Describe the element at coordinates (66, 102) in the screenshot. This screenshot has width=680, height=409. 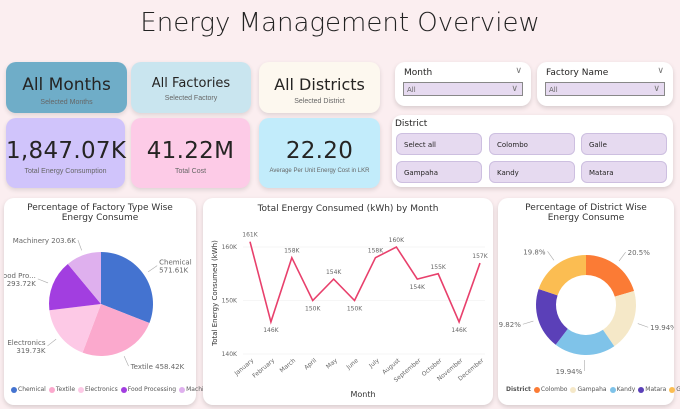
I see `selected-months-label: Selected Months` at that location.